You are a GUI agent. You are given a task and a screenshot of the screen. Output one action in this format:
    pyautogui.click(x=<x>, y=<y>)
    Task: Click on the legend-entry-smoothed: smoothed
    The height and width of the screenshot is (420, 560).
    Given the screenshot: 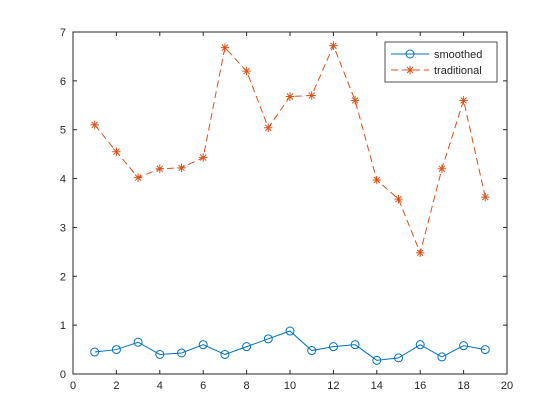 What is the action you would take?
    pyautogui.click(x=436, y=55)
    